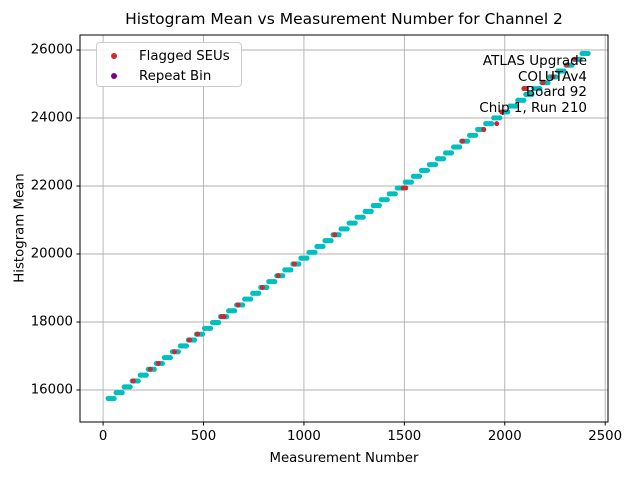 The width and height of the screenshot is (640, 480). I want to click on y-tick-label: 24000, so click(51, 118).